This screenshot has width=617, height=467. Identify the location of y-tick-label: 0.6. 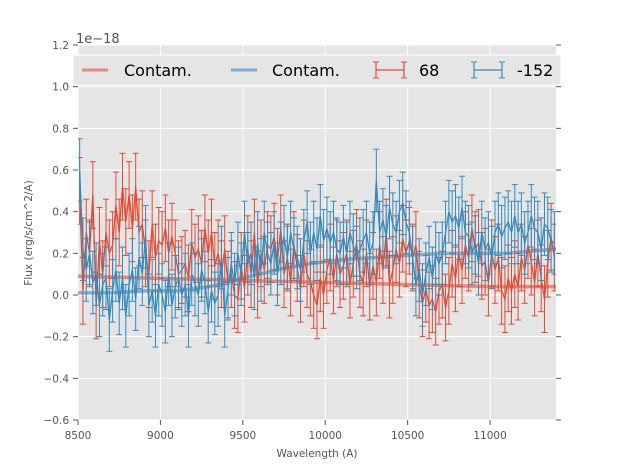
(60, 171).